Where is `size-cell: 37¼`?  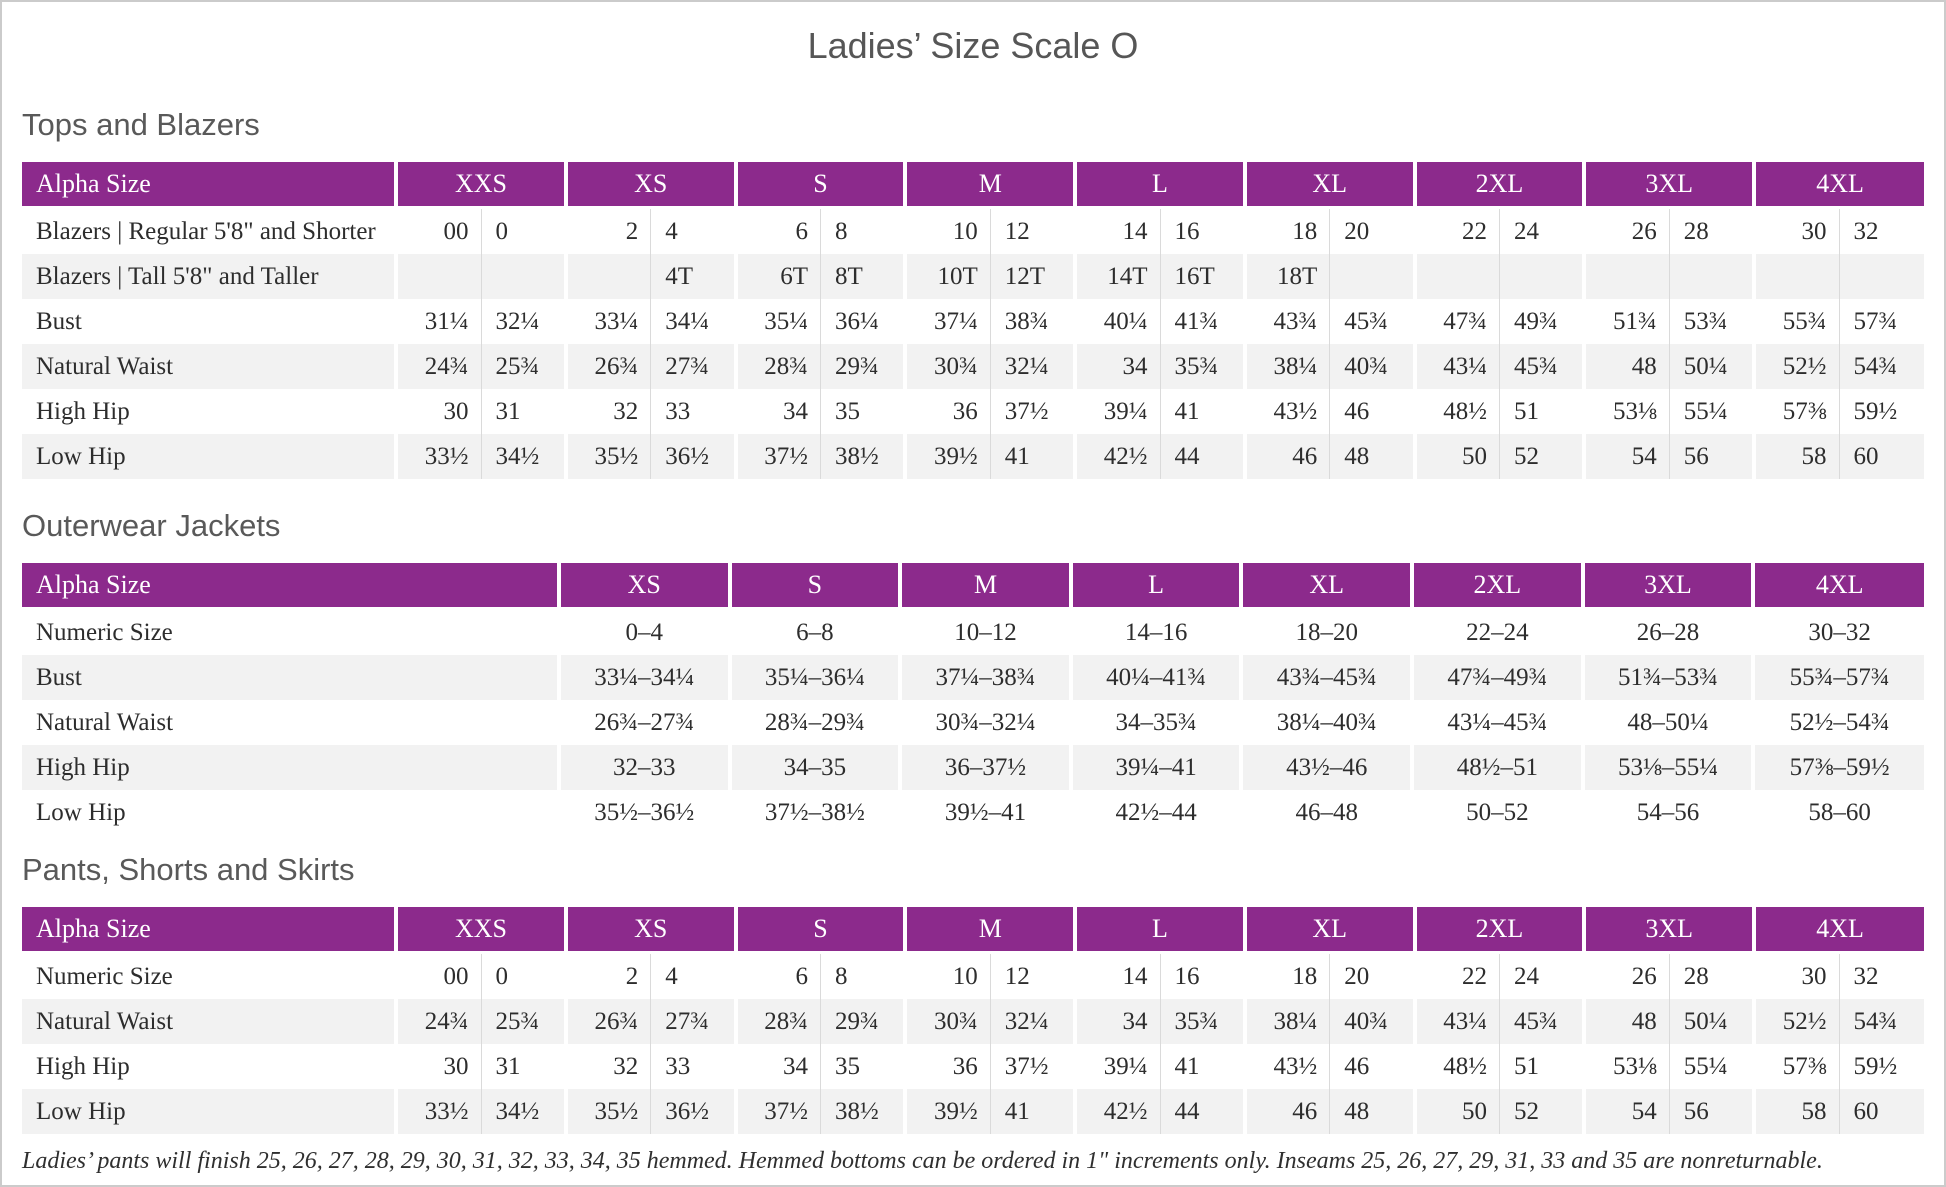 size-cell: 37¼ is located at coordinates (947, 321).